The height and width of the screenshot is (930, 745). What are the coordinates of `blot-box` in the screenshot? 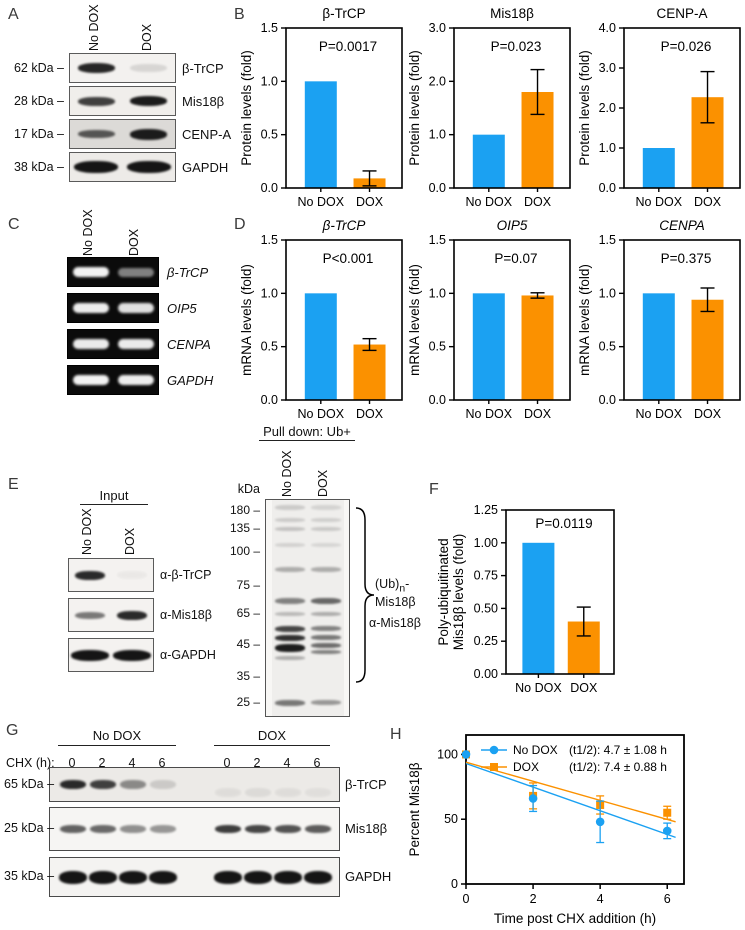 It's located at (122, 134).